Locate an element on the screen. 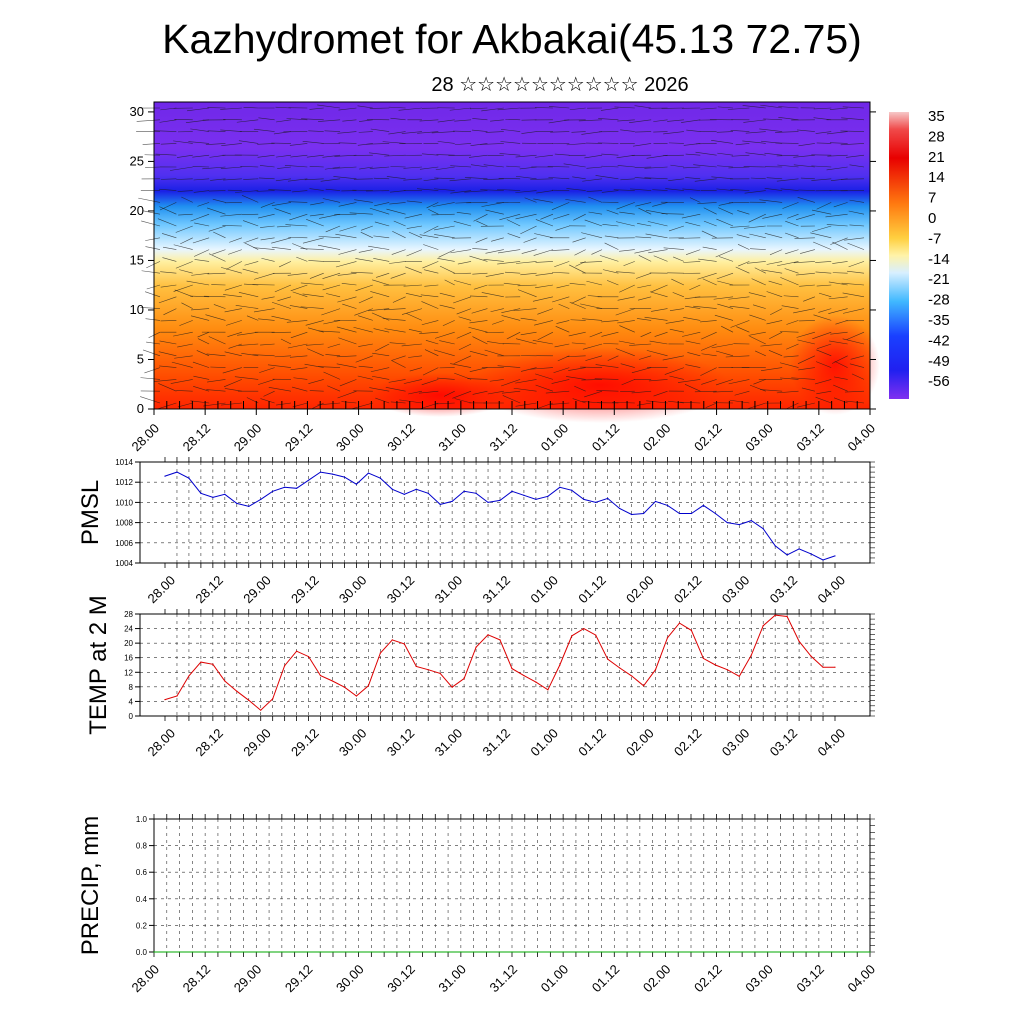 The width and height of the screenshot is (1024, 1024). y-tick-label: 0.4 is located at coordinates (142, 899).